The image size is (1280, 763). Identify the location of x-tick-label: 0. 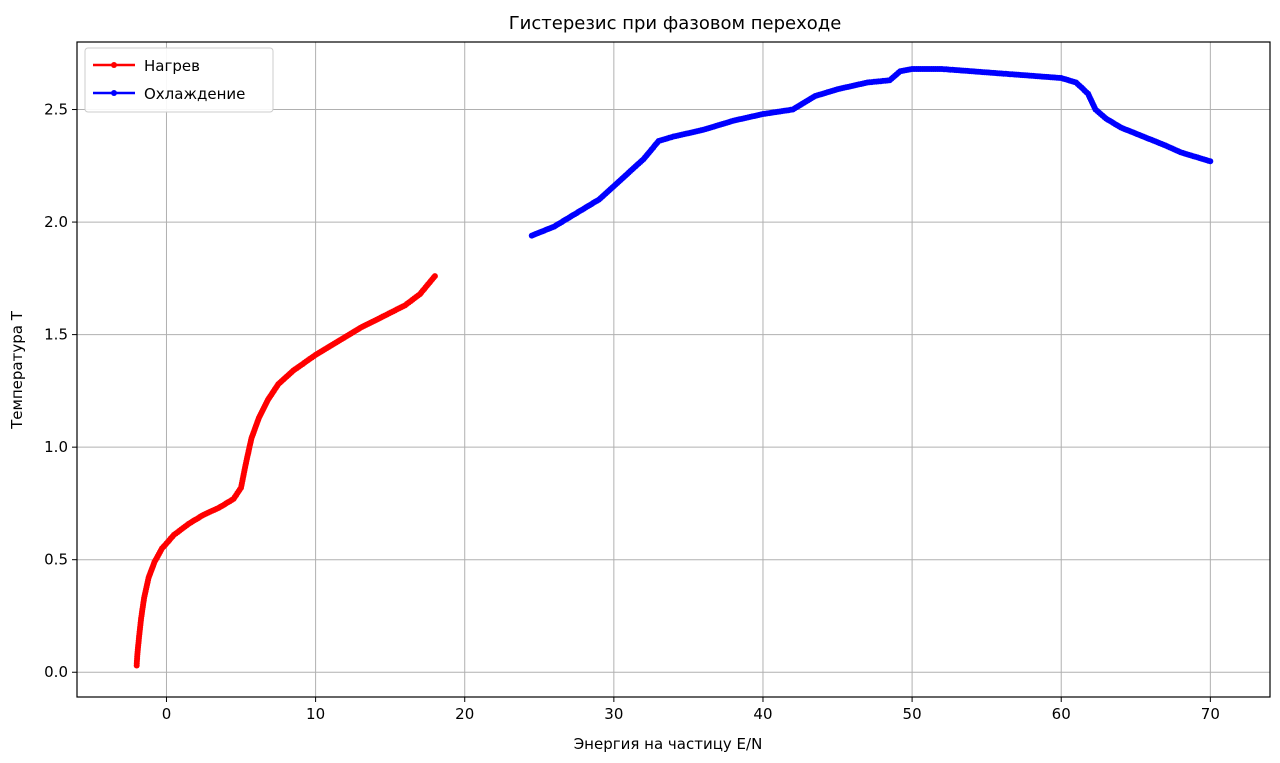
(167, 714).